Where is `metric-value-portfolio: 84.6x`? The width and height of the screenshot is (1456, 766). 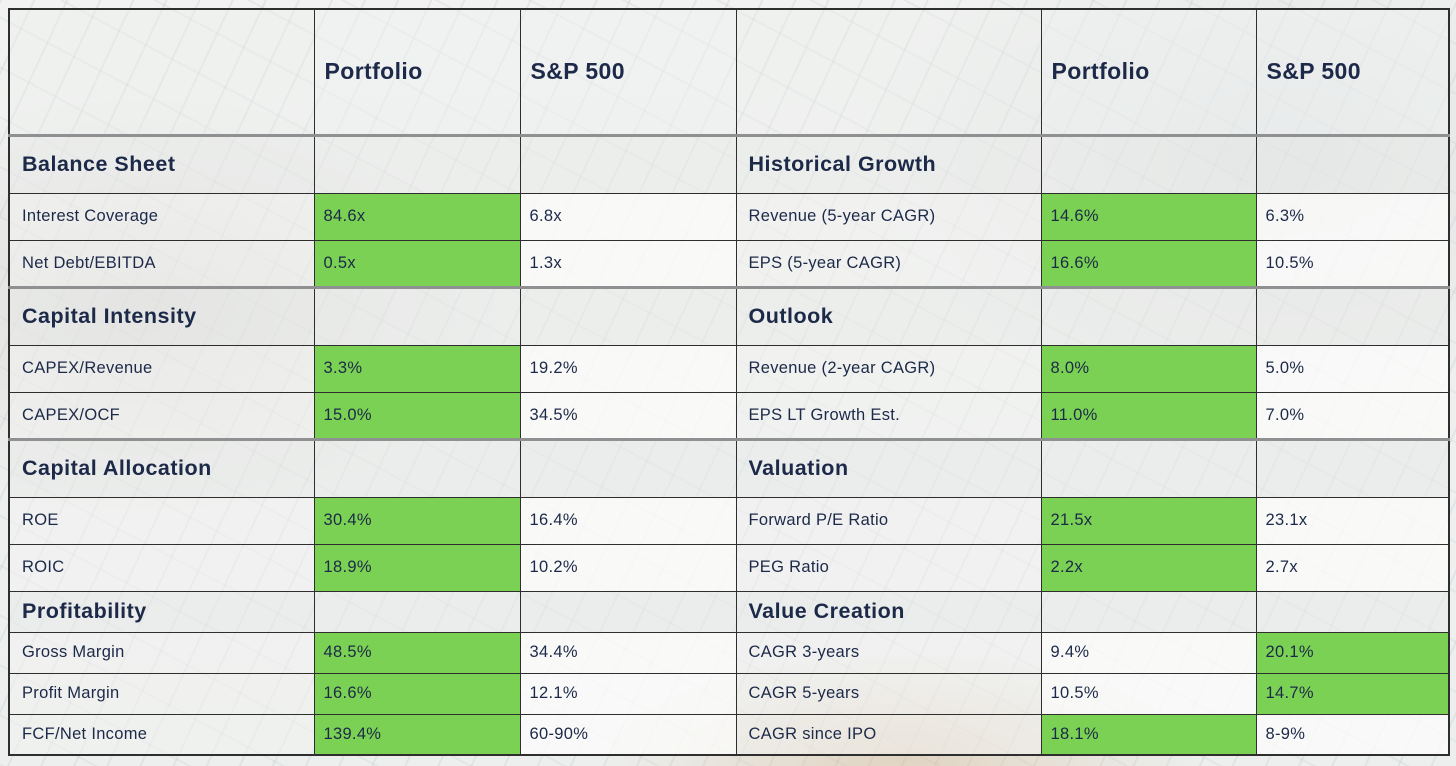 metric-value-portfolio: 84.6x is located at coordinates (417, 216).